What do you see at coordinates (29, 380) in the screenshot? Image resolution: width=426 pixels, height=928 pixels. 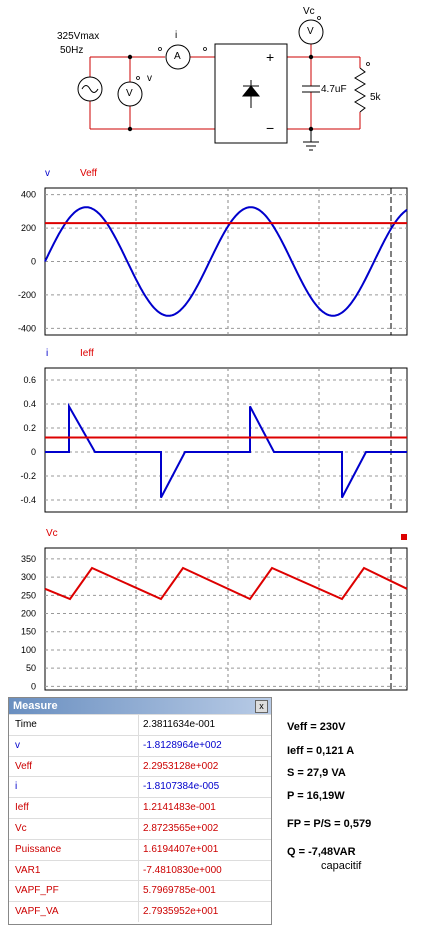 I see `y-tick-label: 0.6` at bounding box center [29, 380].